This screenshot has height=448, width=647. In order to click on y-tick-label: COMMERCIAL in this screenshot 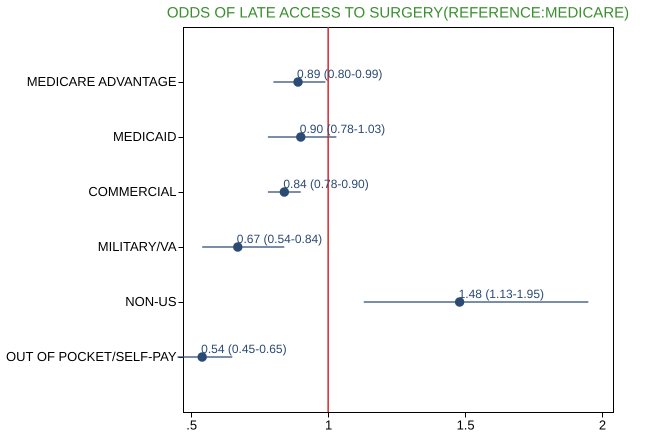, I will do `click(132, 191)`.